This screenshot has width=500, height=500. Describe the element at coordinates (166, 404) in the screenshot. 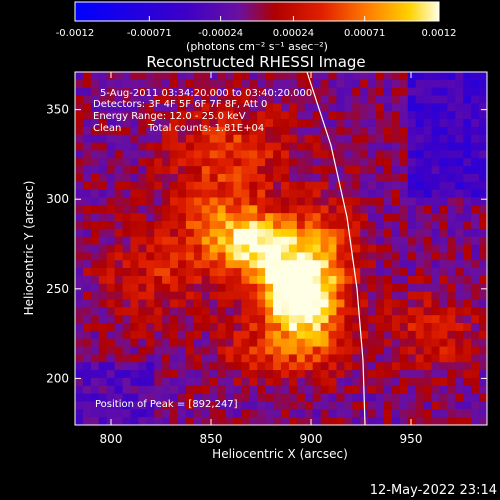

I see `annotation-peak: Position of Peak = [892,247]` at that location.